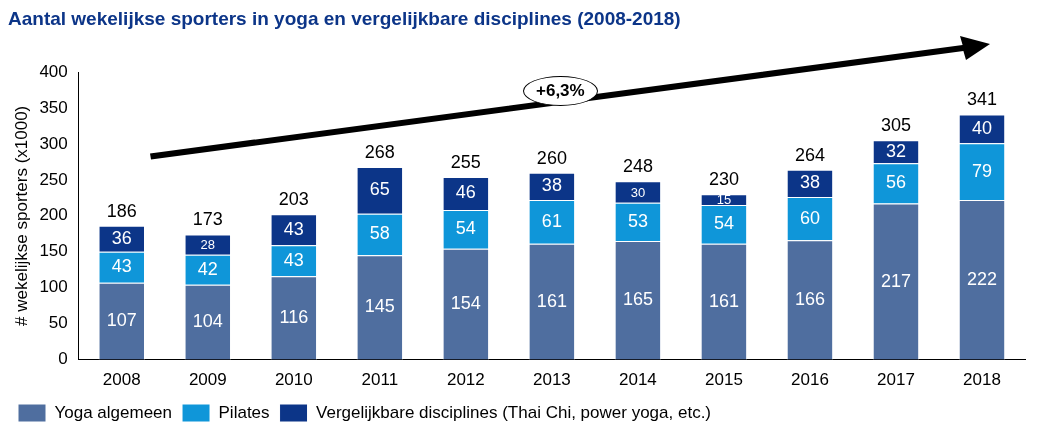 The image size is (1053, 443). What do you see at coordinates (514, 412) in the screenshot?
I see `legend-label: Vergelijkbare disciplines (Thai Chi, power yoga, etc.)` at bounding box center [514, 412].